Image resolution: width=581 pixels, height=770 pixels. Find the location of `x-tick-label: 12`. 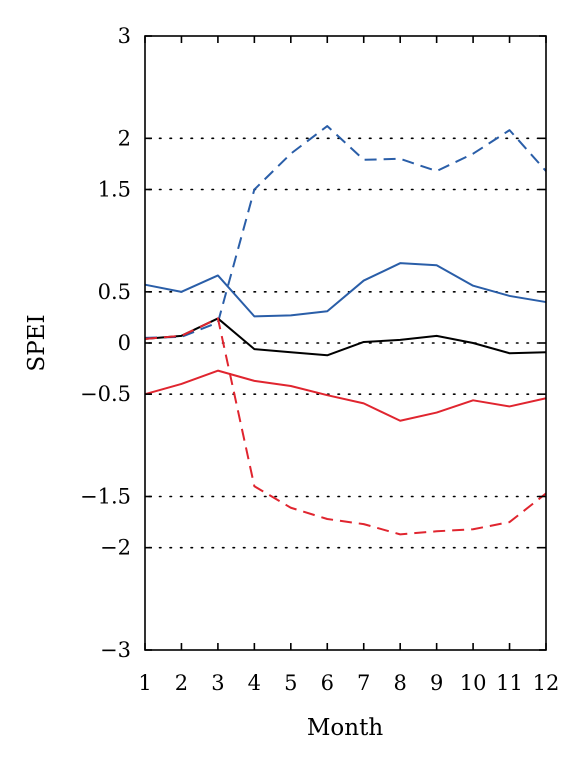

x-tick-label: 12 is located at coordinates (546, 683).